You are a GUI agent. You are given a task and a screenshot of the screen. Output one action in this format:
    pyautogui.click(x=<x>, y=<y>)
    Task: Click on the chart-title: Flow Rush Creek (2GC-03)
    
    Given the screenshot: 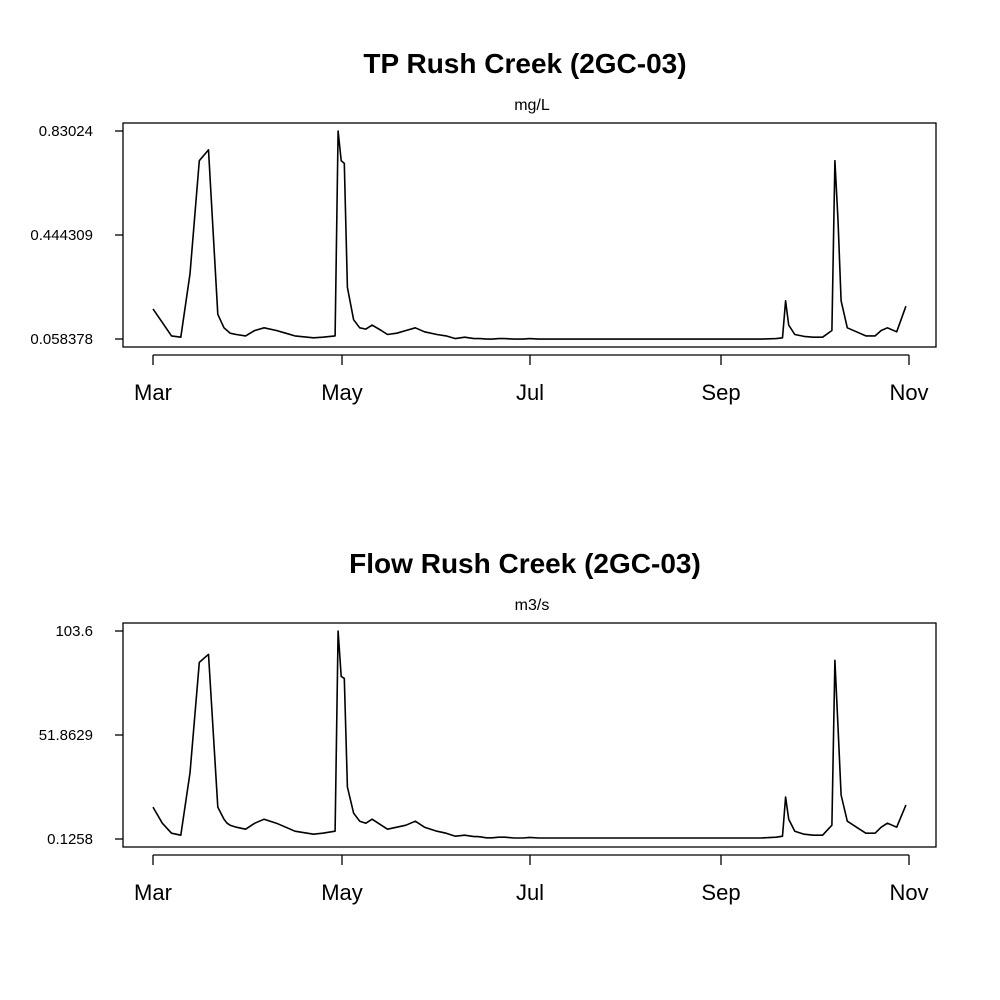 What is the action you would take?
    pyautogui.click(x=525, y=563)
    